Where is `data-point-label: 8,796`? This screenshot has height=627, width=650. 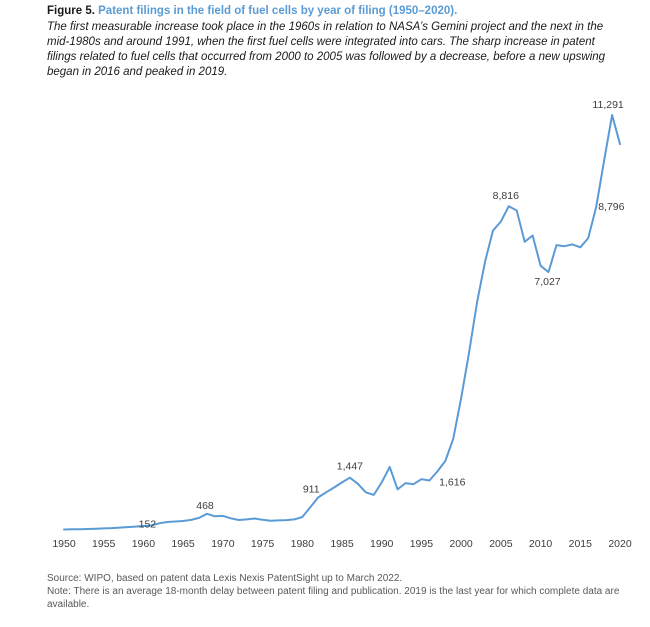
data-point-label: 8,796 is located at coordinates (611, 207).